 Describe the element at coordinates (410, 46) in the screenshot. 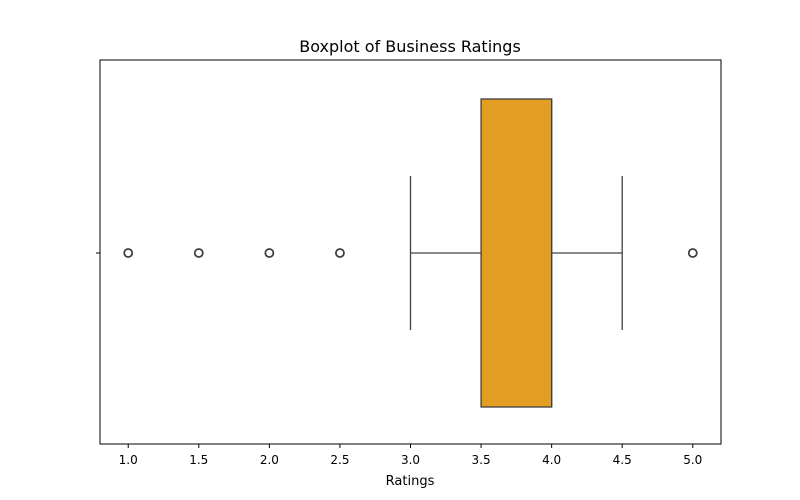

I see `chart-title: Boxplot of Business Ratings` at that location.